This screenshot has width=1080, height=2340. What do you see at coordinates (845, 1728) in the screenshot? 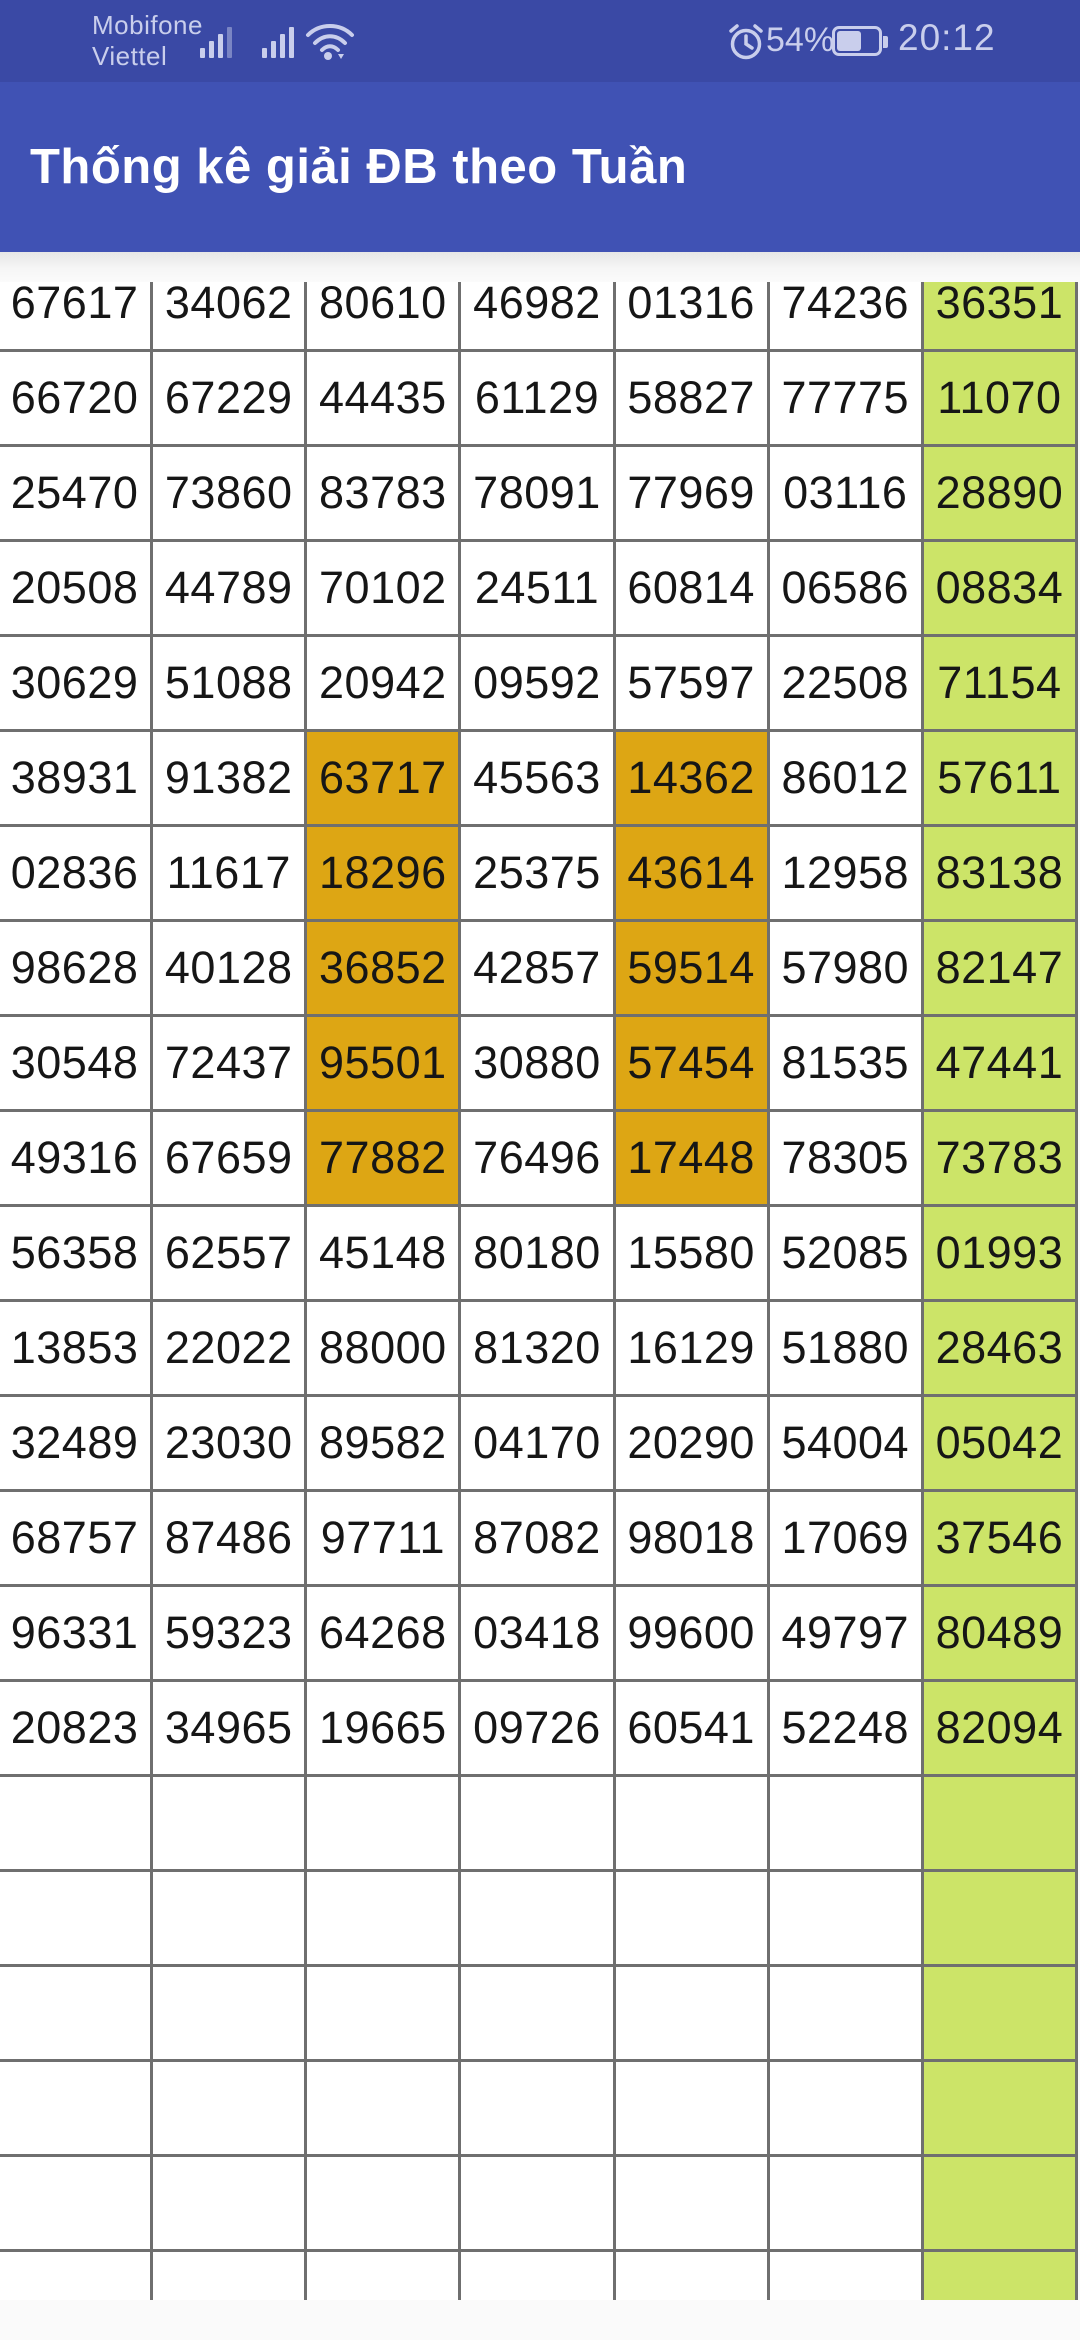
I see `table-cell: 52248` at bounding box center [845, 1728].